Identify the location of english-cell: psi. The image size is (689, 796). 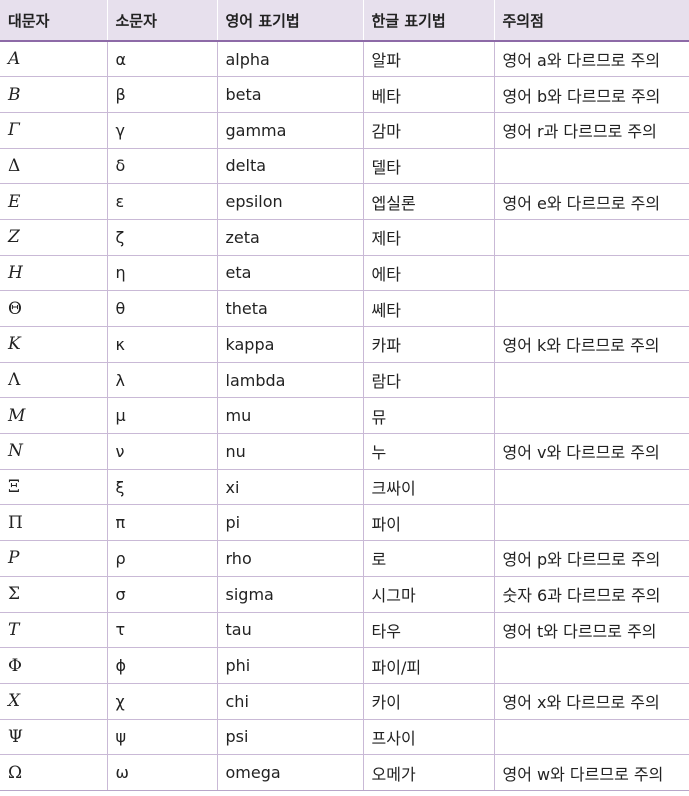
(289, 737).